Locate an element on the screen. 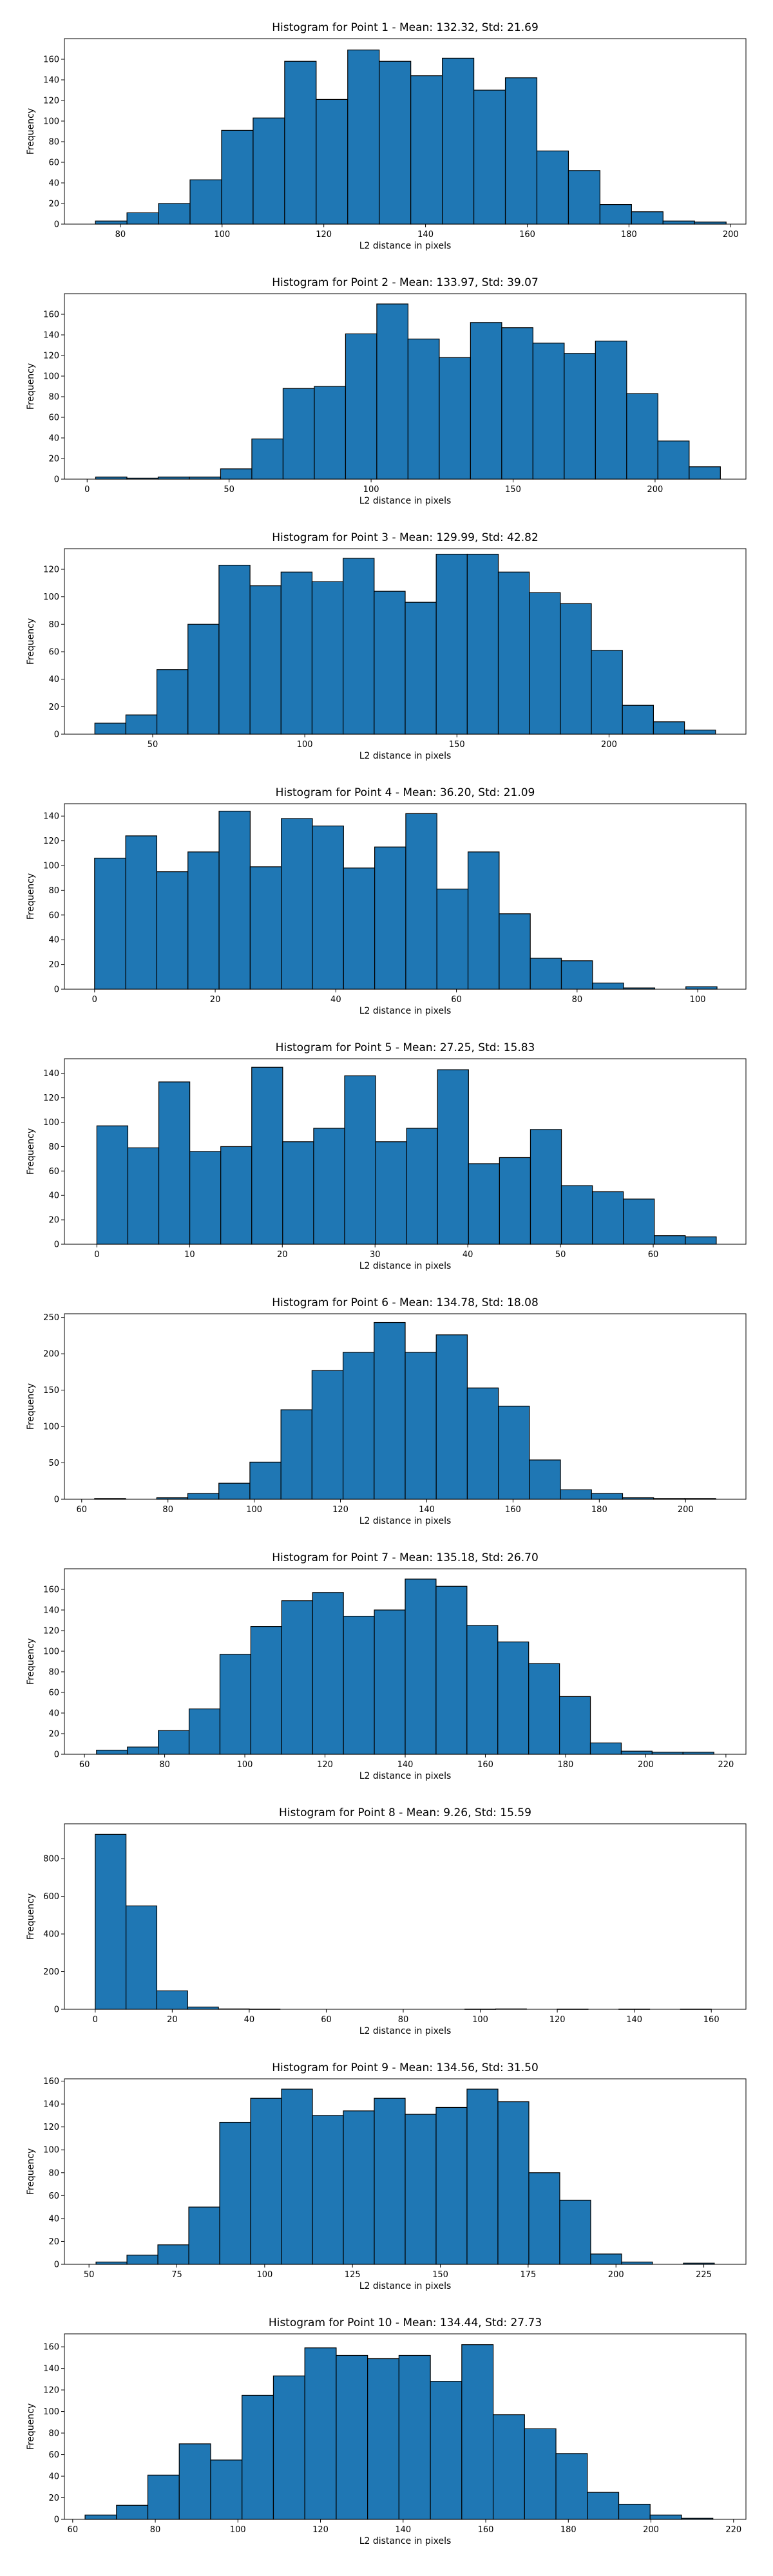 Image resolution: width=773 pixels, height=2576 pixels. x-tick-label: 220 is located at coordinates (726, 1765).